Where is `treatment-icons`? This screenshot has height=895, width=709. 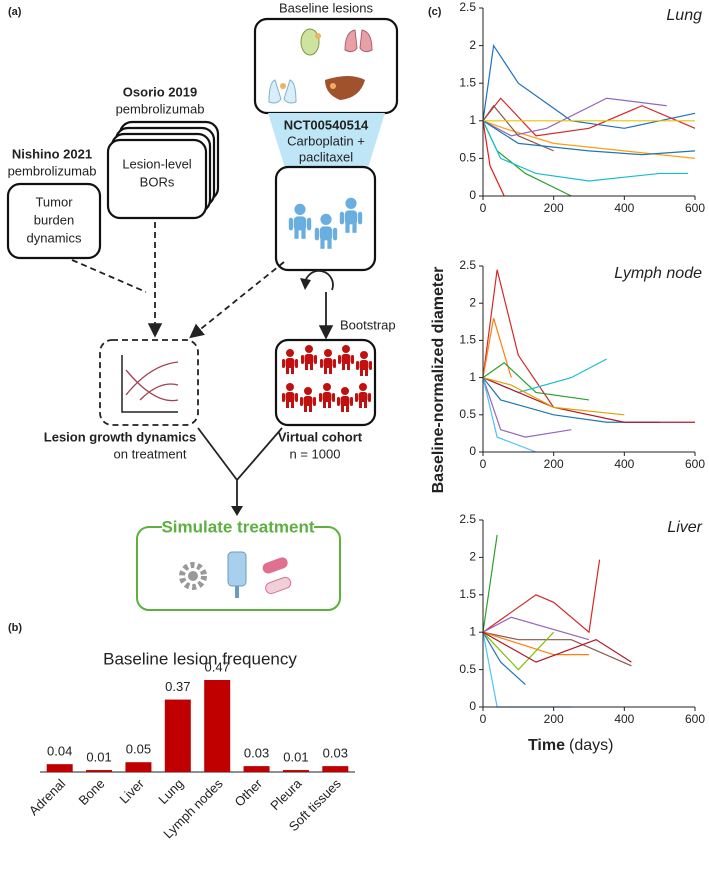 treatment-icons is located at coordinates (235, 574).